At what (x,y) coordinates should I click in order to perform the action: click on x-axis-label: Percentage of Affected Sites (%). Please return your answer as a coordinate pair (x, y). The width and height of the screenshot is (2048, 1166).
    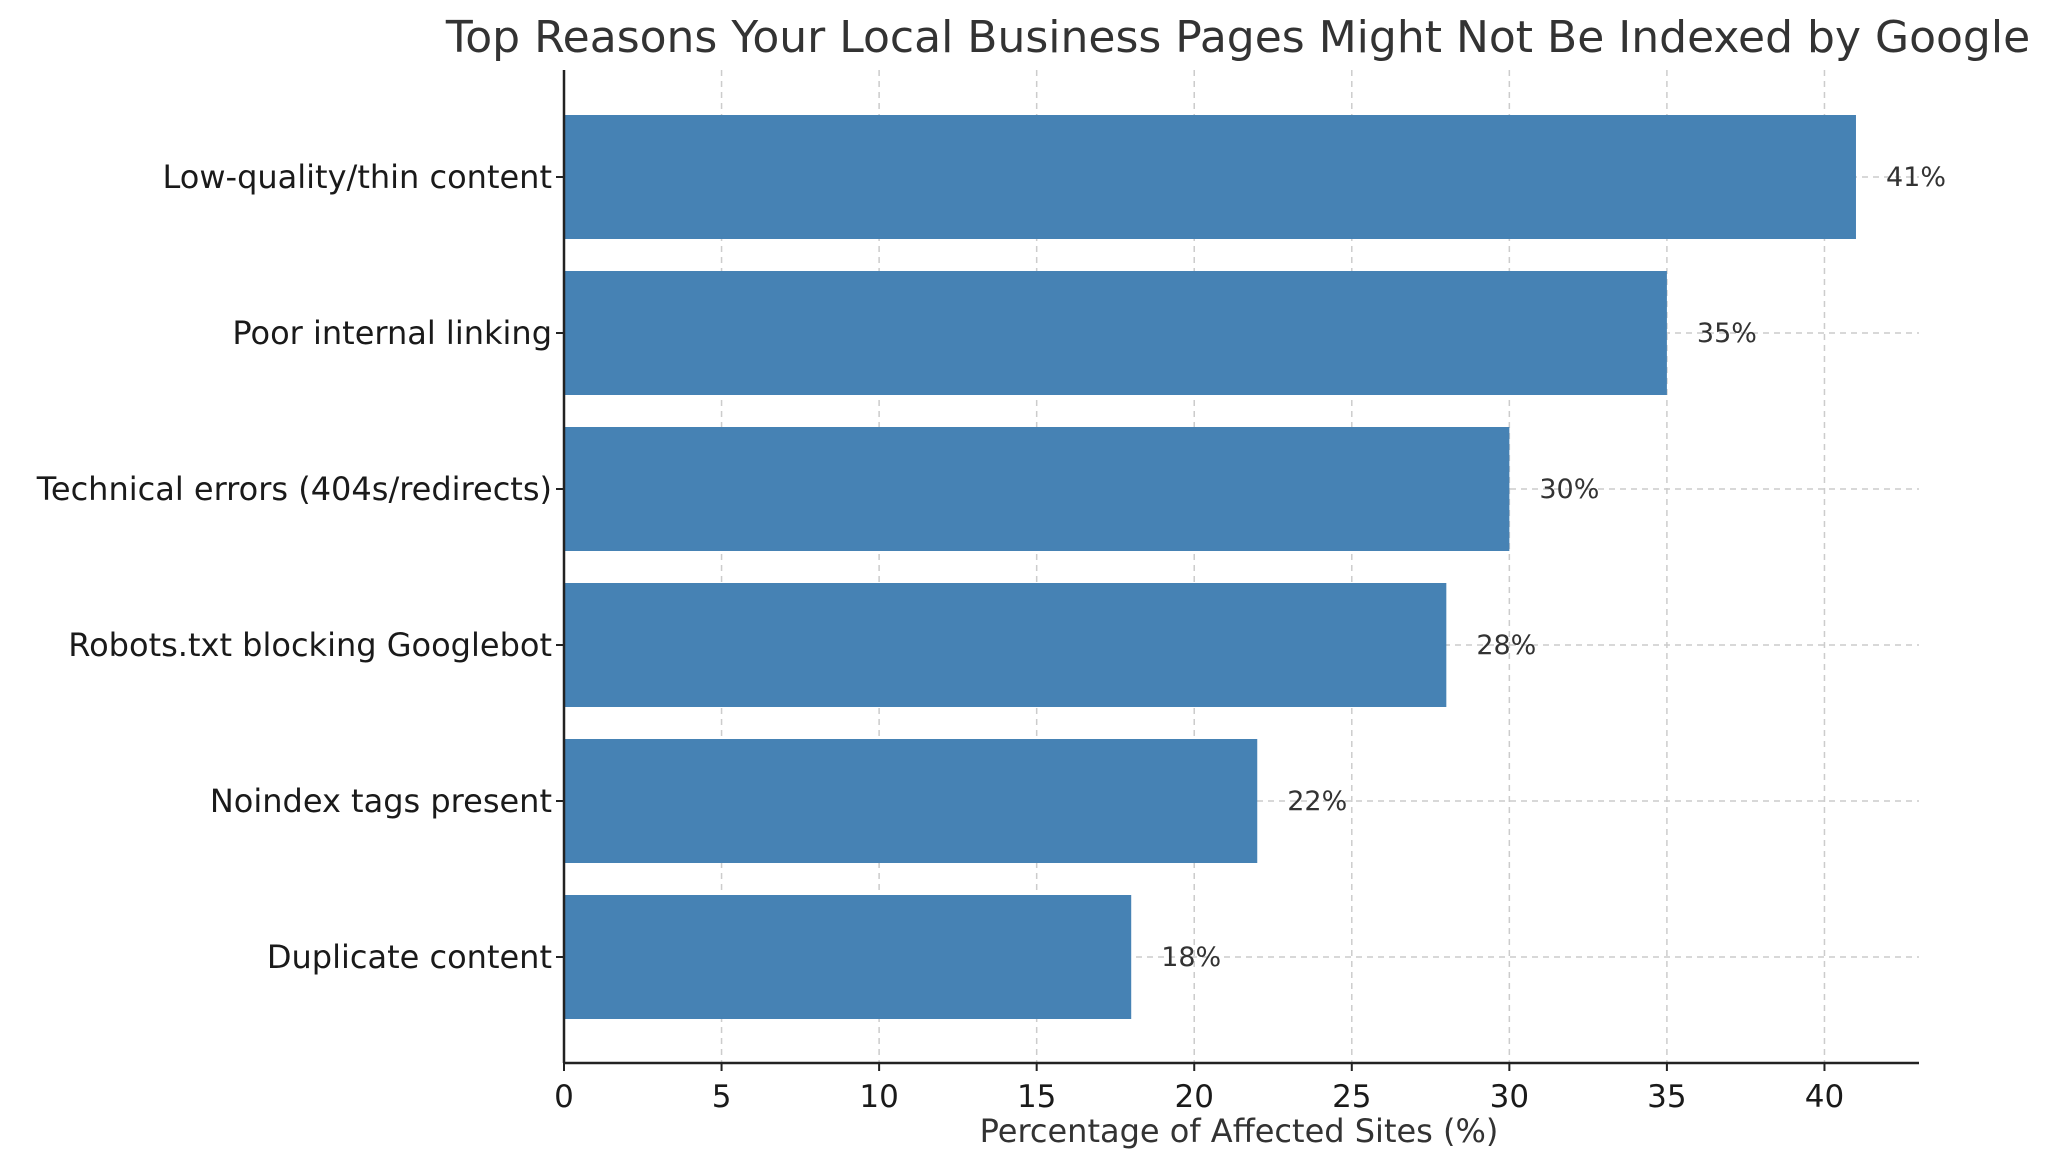
    Looking at the image, I should click on (1239, 1131).